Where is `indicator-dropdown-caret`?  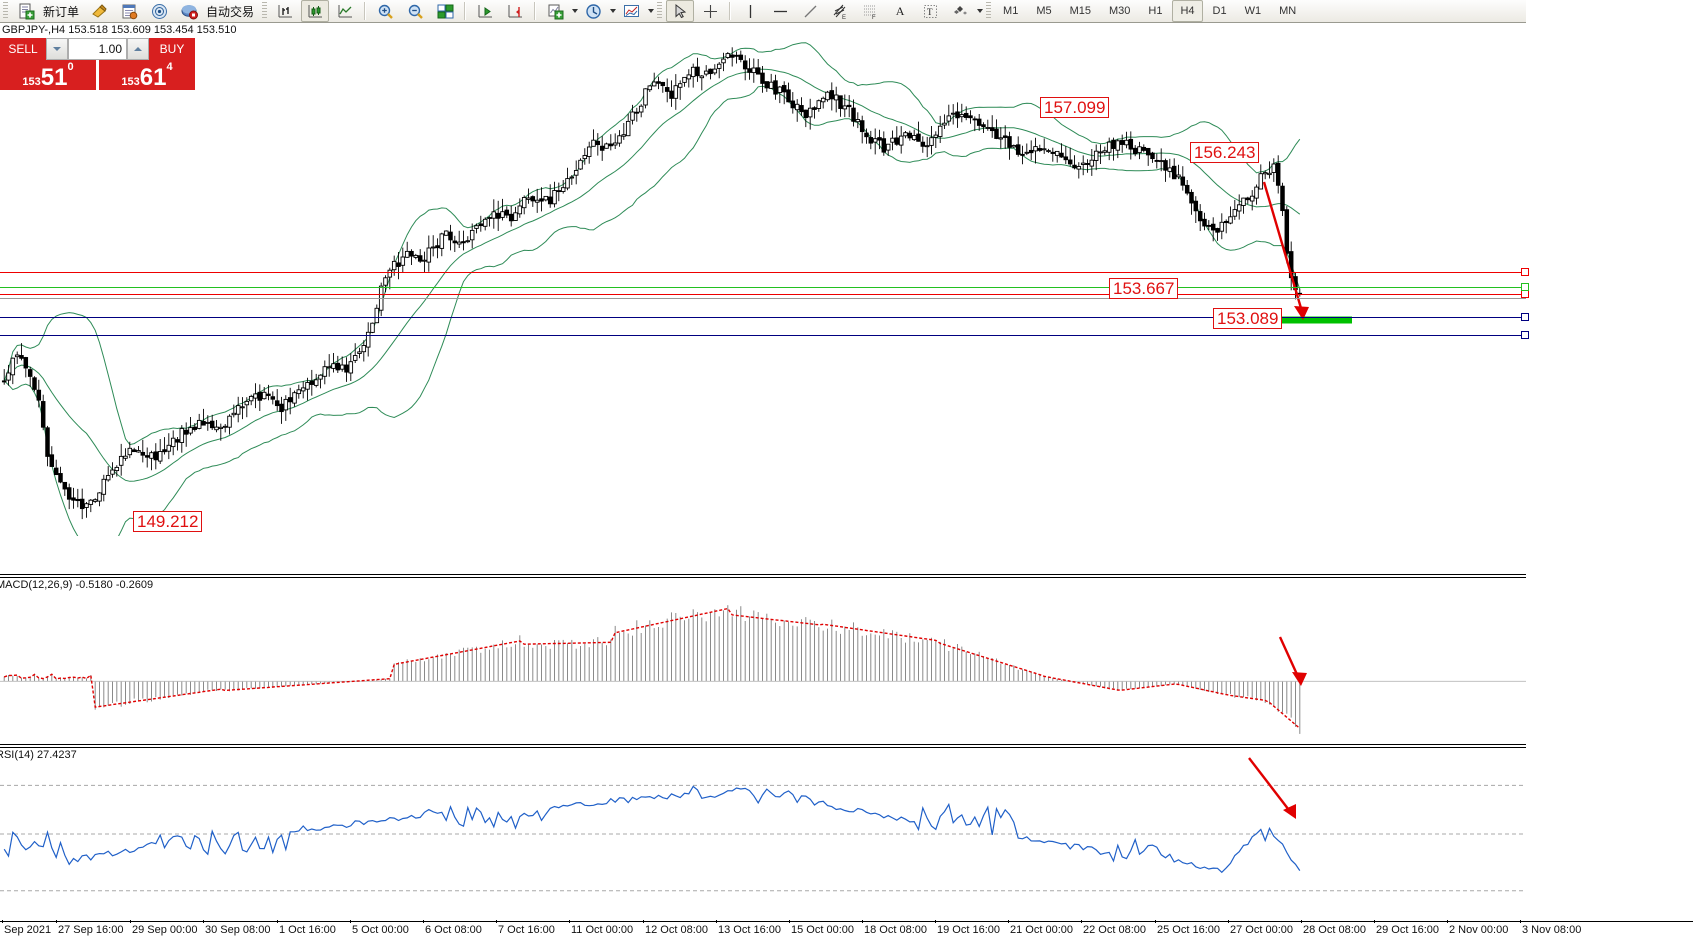
indicator-dropdown-caret is located at coordinates (575, 11).